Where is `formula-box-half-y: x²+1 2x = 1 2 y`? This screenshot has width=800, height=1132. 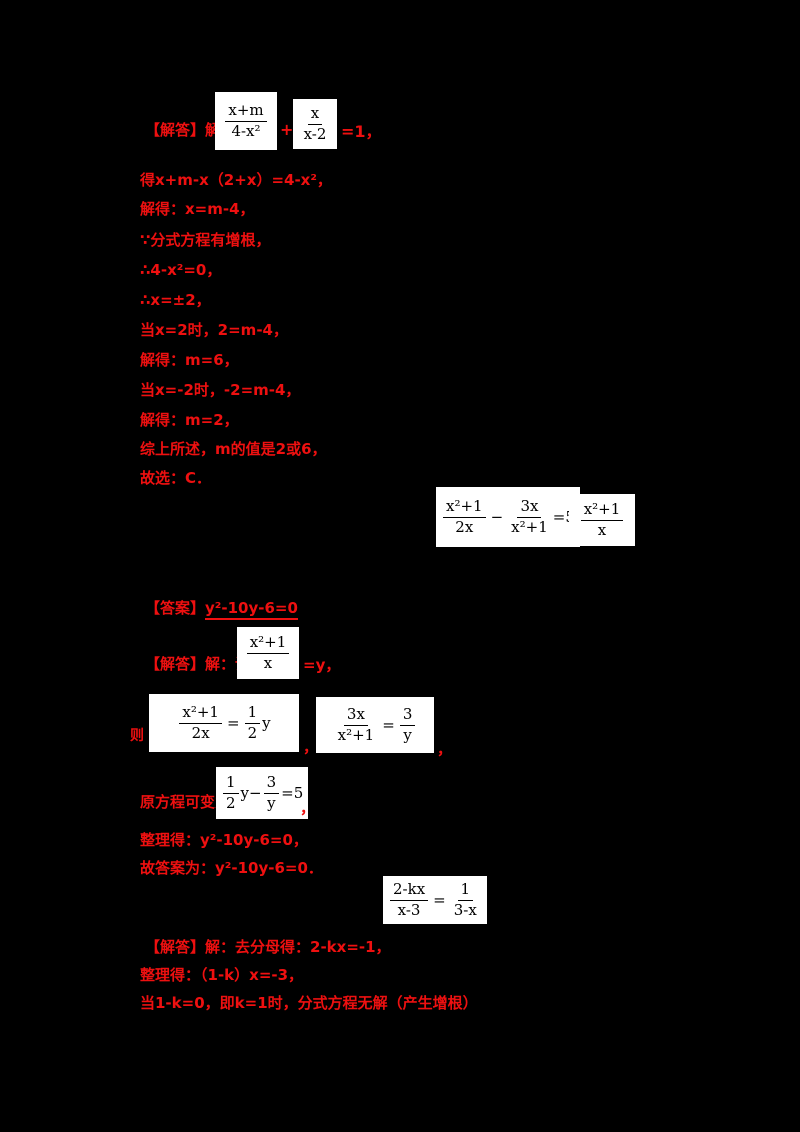 formula-box-half-y: x²+1 2x = 1 2 y is located at coordinates (224, 723).